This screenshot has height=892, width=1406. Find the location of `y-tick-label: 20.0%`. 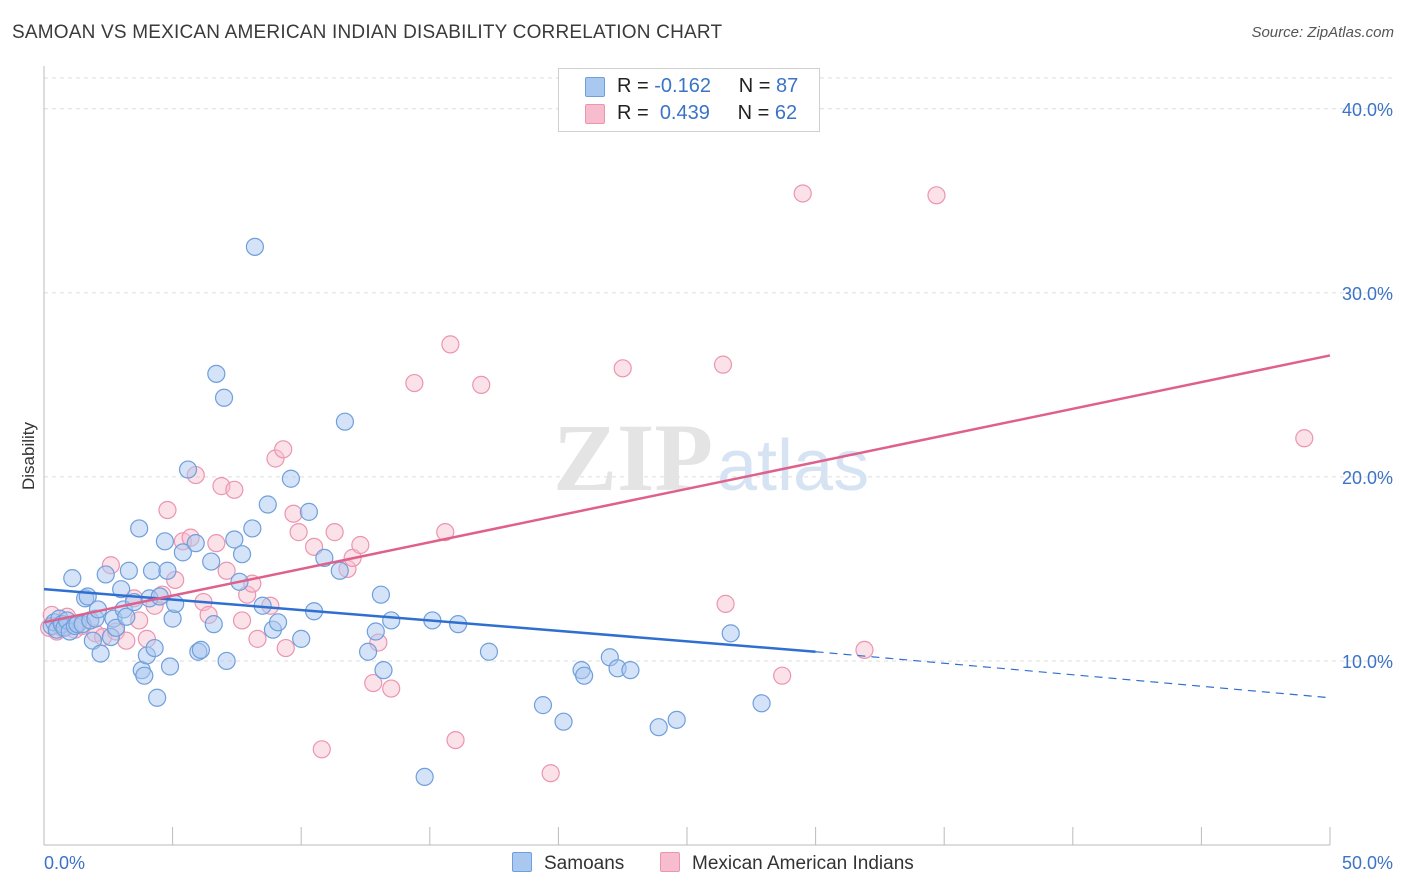

y-tick-label: 20.0% is located at coordinates (1367, 478).